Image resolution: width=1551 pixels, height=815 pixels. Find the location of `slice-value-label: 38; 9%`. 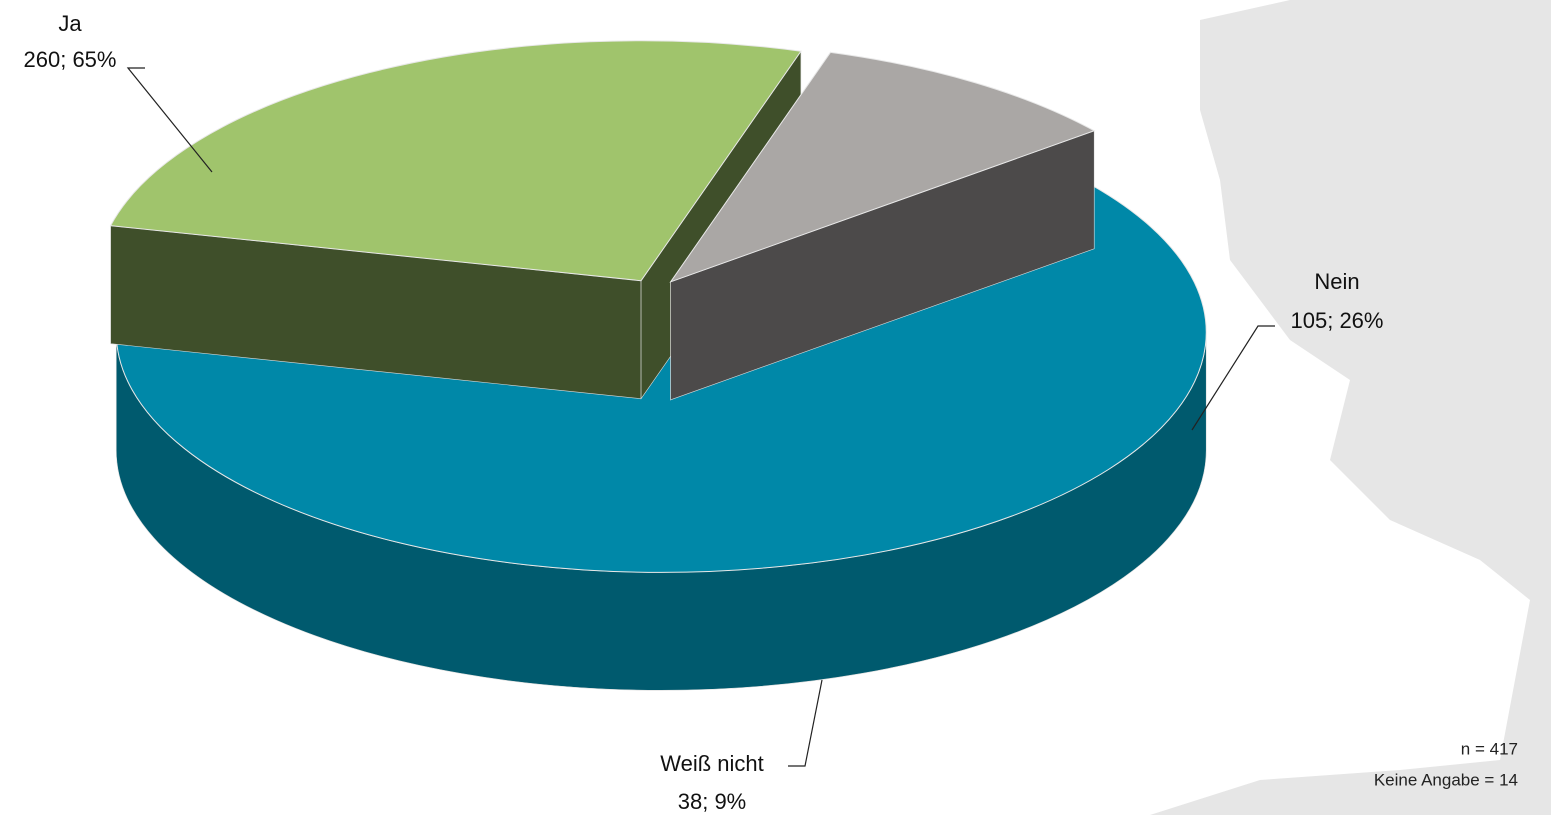

slice-value-label: 38; 9% is located at coordinates (712, 801).